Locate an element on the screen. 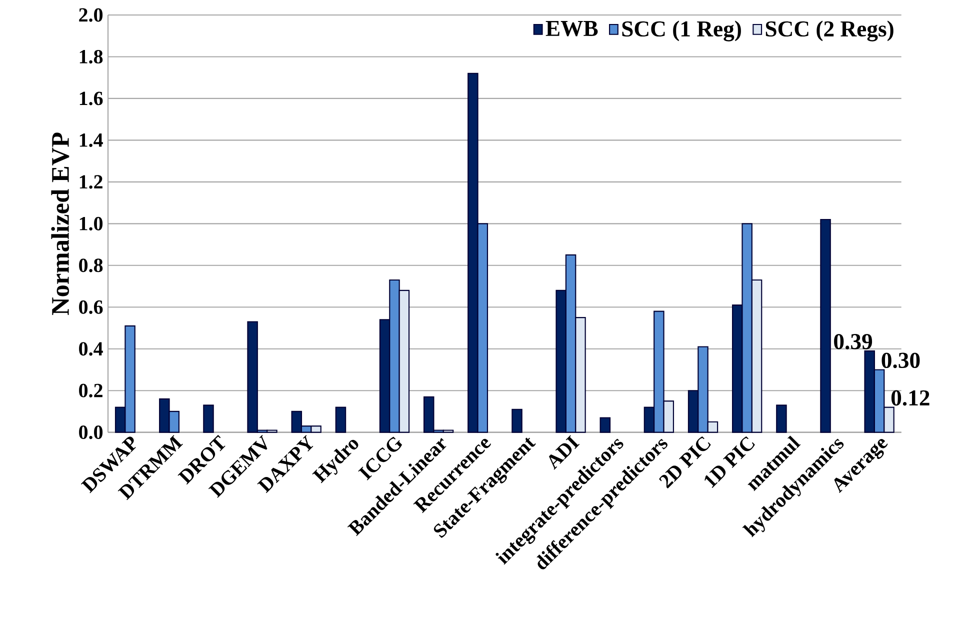  y-tick-label: 0.4 is located at coordinates (91, 349).